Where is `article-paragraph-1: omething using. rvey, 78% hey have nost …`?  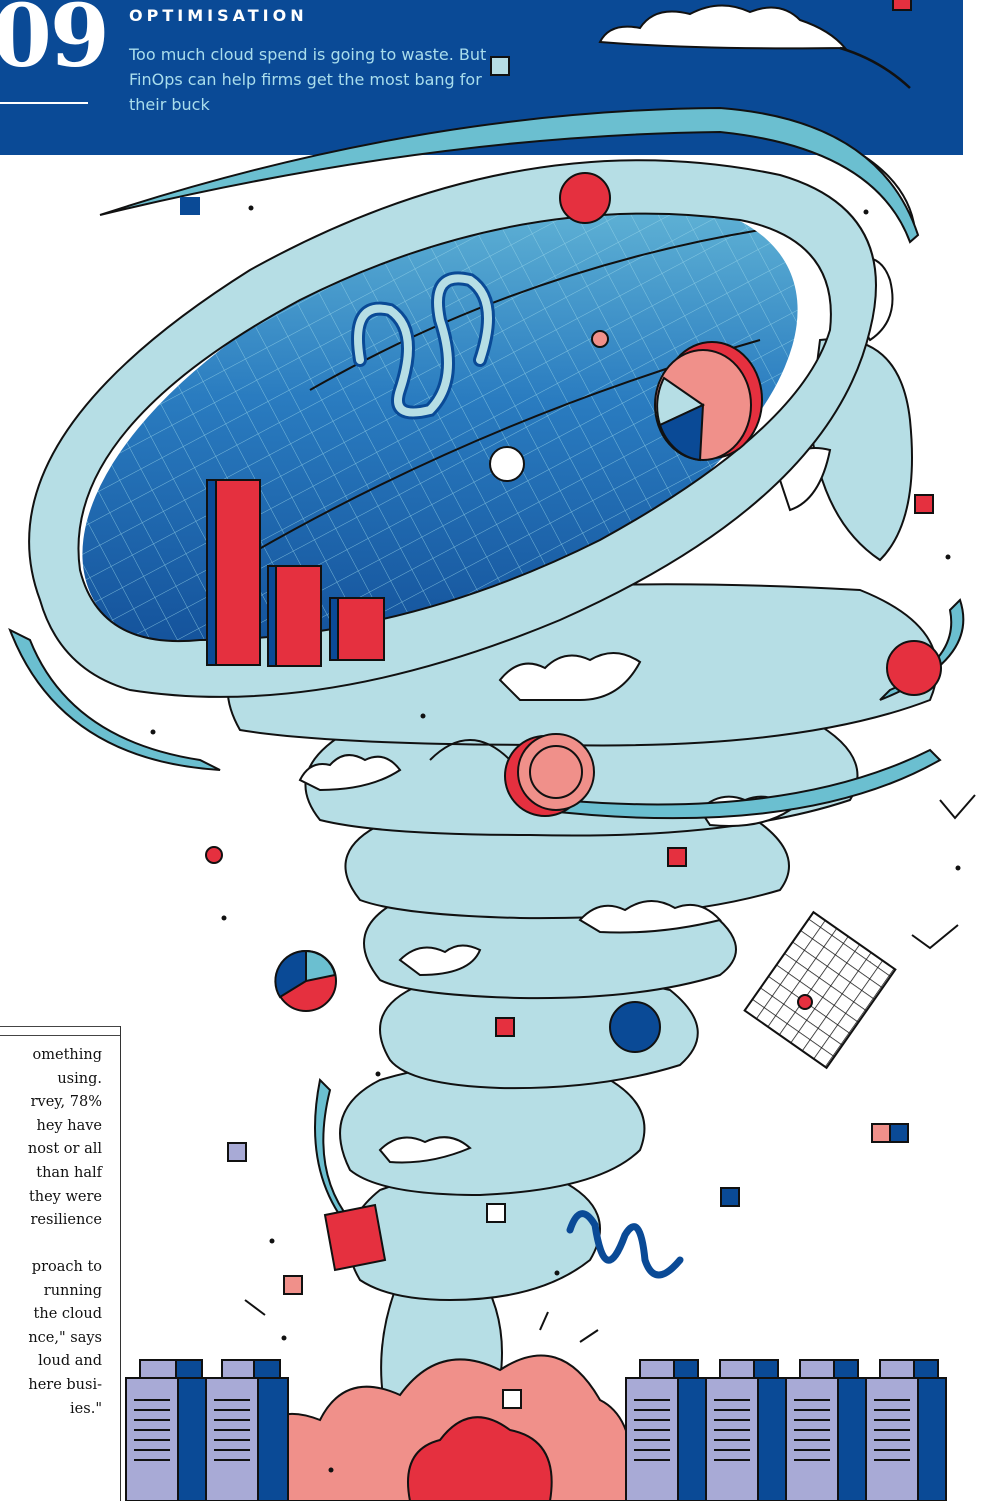
article-paragraph-1: omething using. rvey, 78% hey have nost … is located at coordinates (64, 1138).